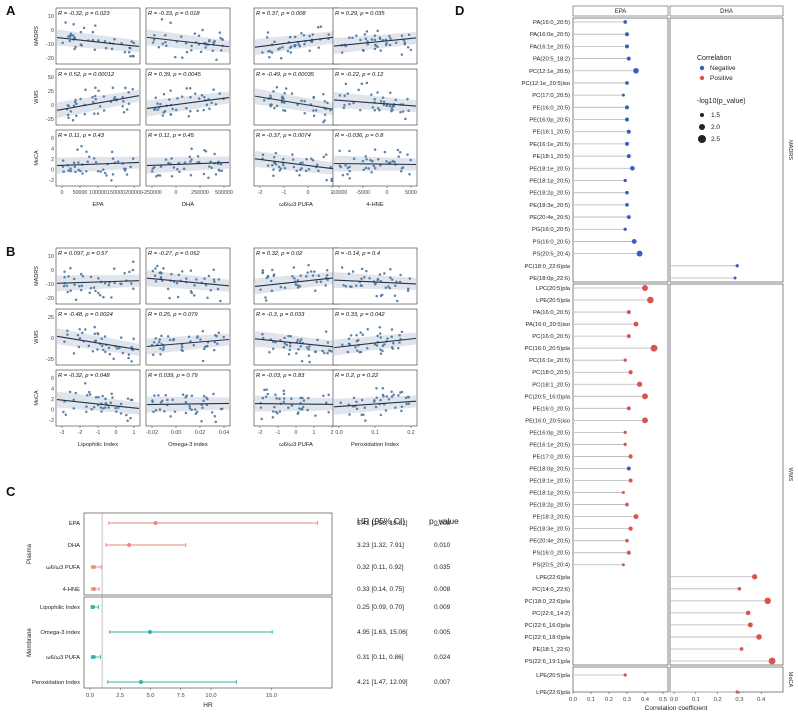  Describe the element at coordinates (52, 31) in the screenshot. I see `y-tick-label: 0` at that location.